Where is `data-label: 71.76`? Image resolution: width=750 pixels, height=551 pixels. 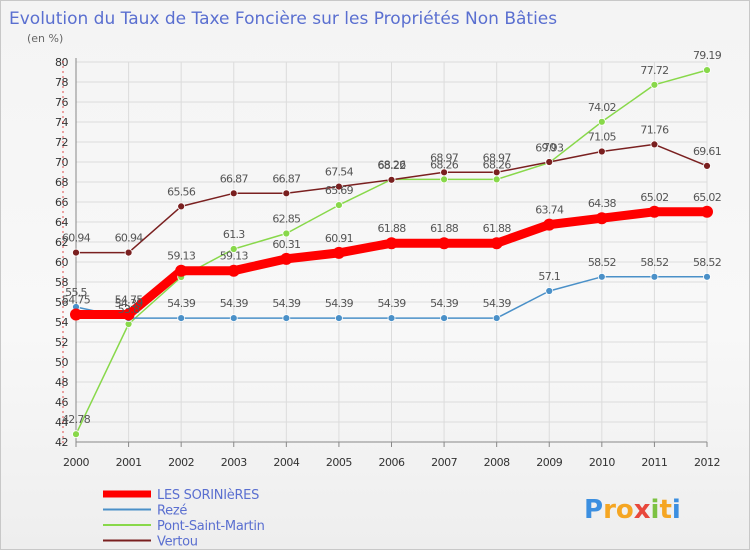
data-label: 71.76 is located at coordinates (654, 129).